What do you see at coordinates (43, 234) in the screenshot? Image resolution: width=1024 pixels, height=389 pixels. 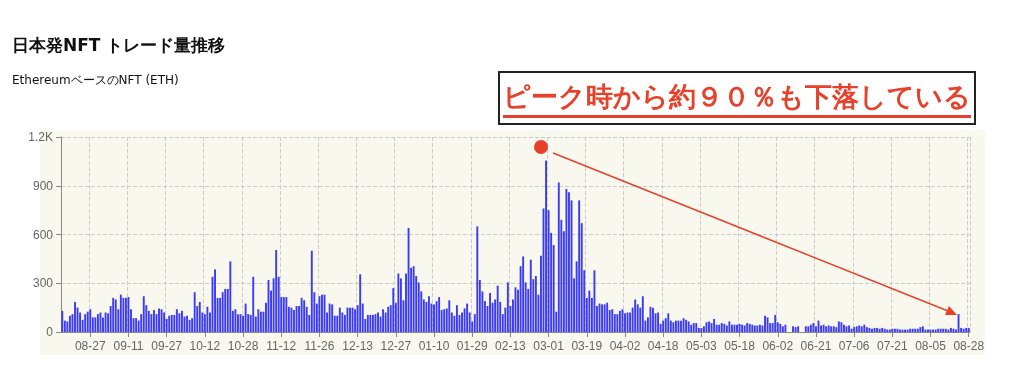 I see `y-tick-label: 600` at bounding box center [43, 234].